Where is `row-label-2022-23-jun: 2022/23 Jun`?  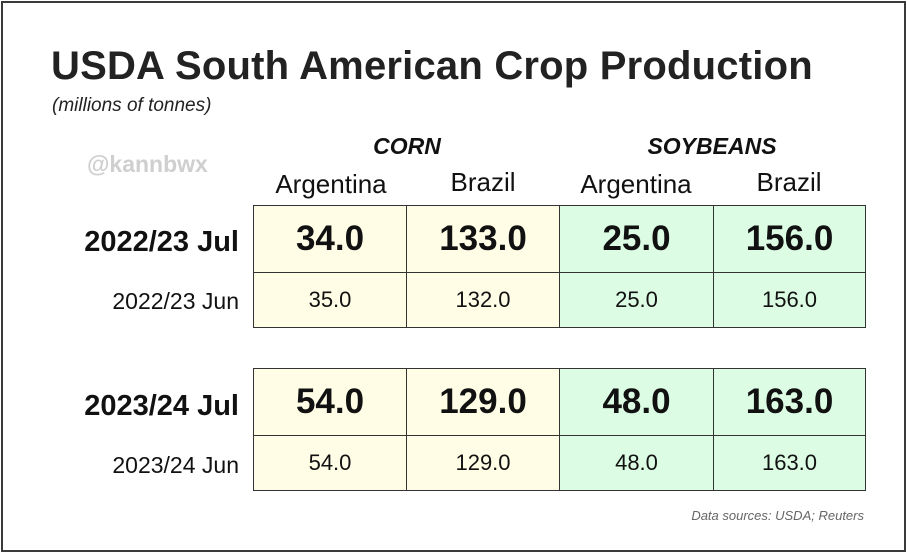 row-label-2022-23-jun: 2022/23 Jun is located at coordinates (175, 301).